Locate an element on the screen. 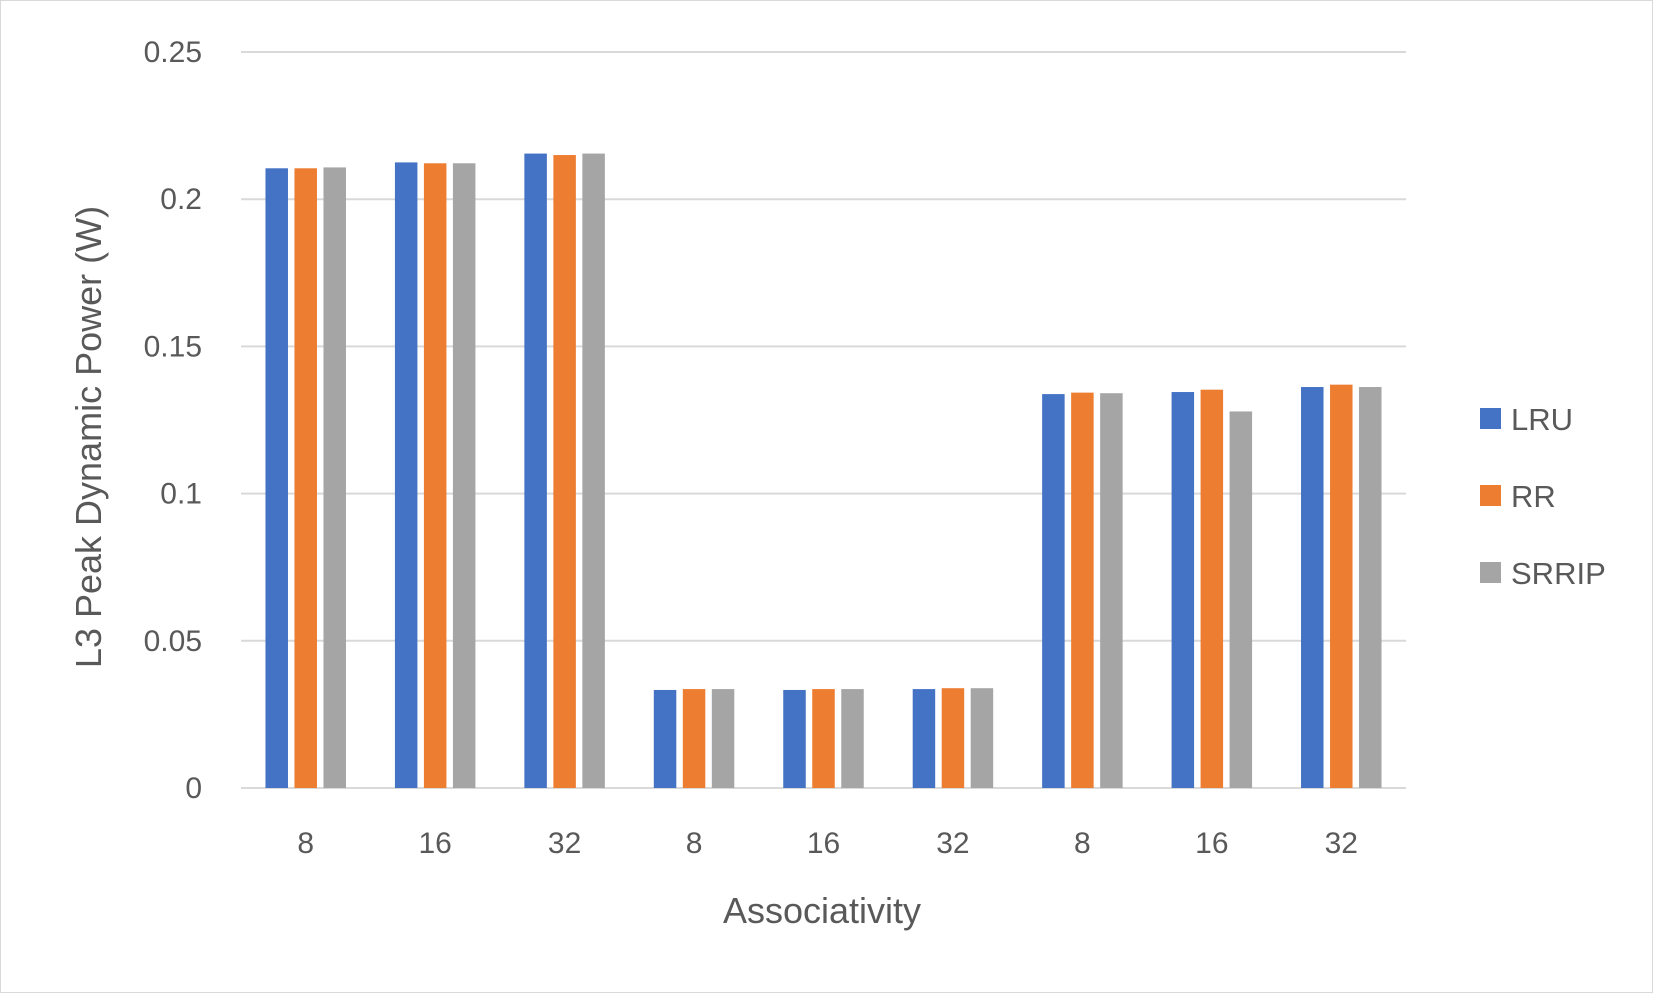  y-tick-label: 0.1 is located at coordinates (181, 494).